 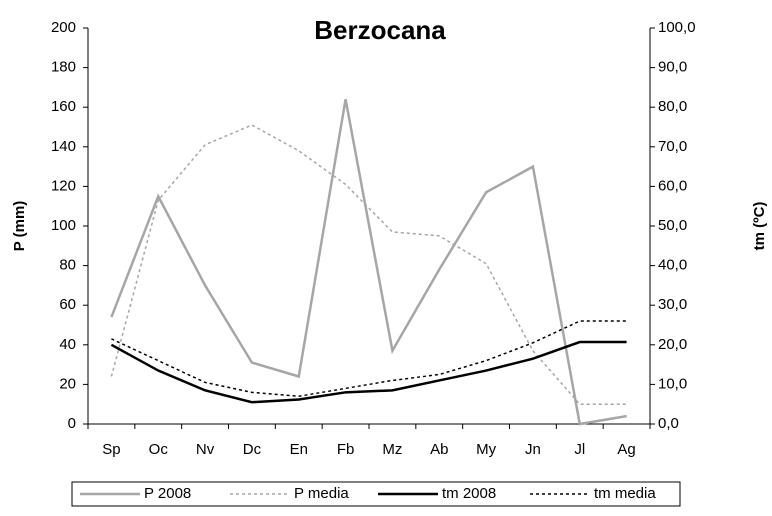 I want to click on x-tick-label: Fb, so click(x=346, y=449).